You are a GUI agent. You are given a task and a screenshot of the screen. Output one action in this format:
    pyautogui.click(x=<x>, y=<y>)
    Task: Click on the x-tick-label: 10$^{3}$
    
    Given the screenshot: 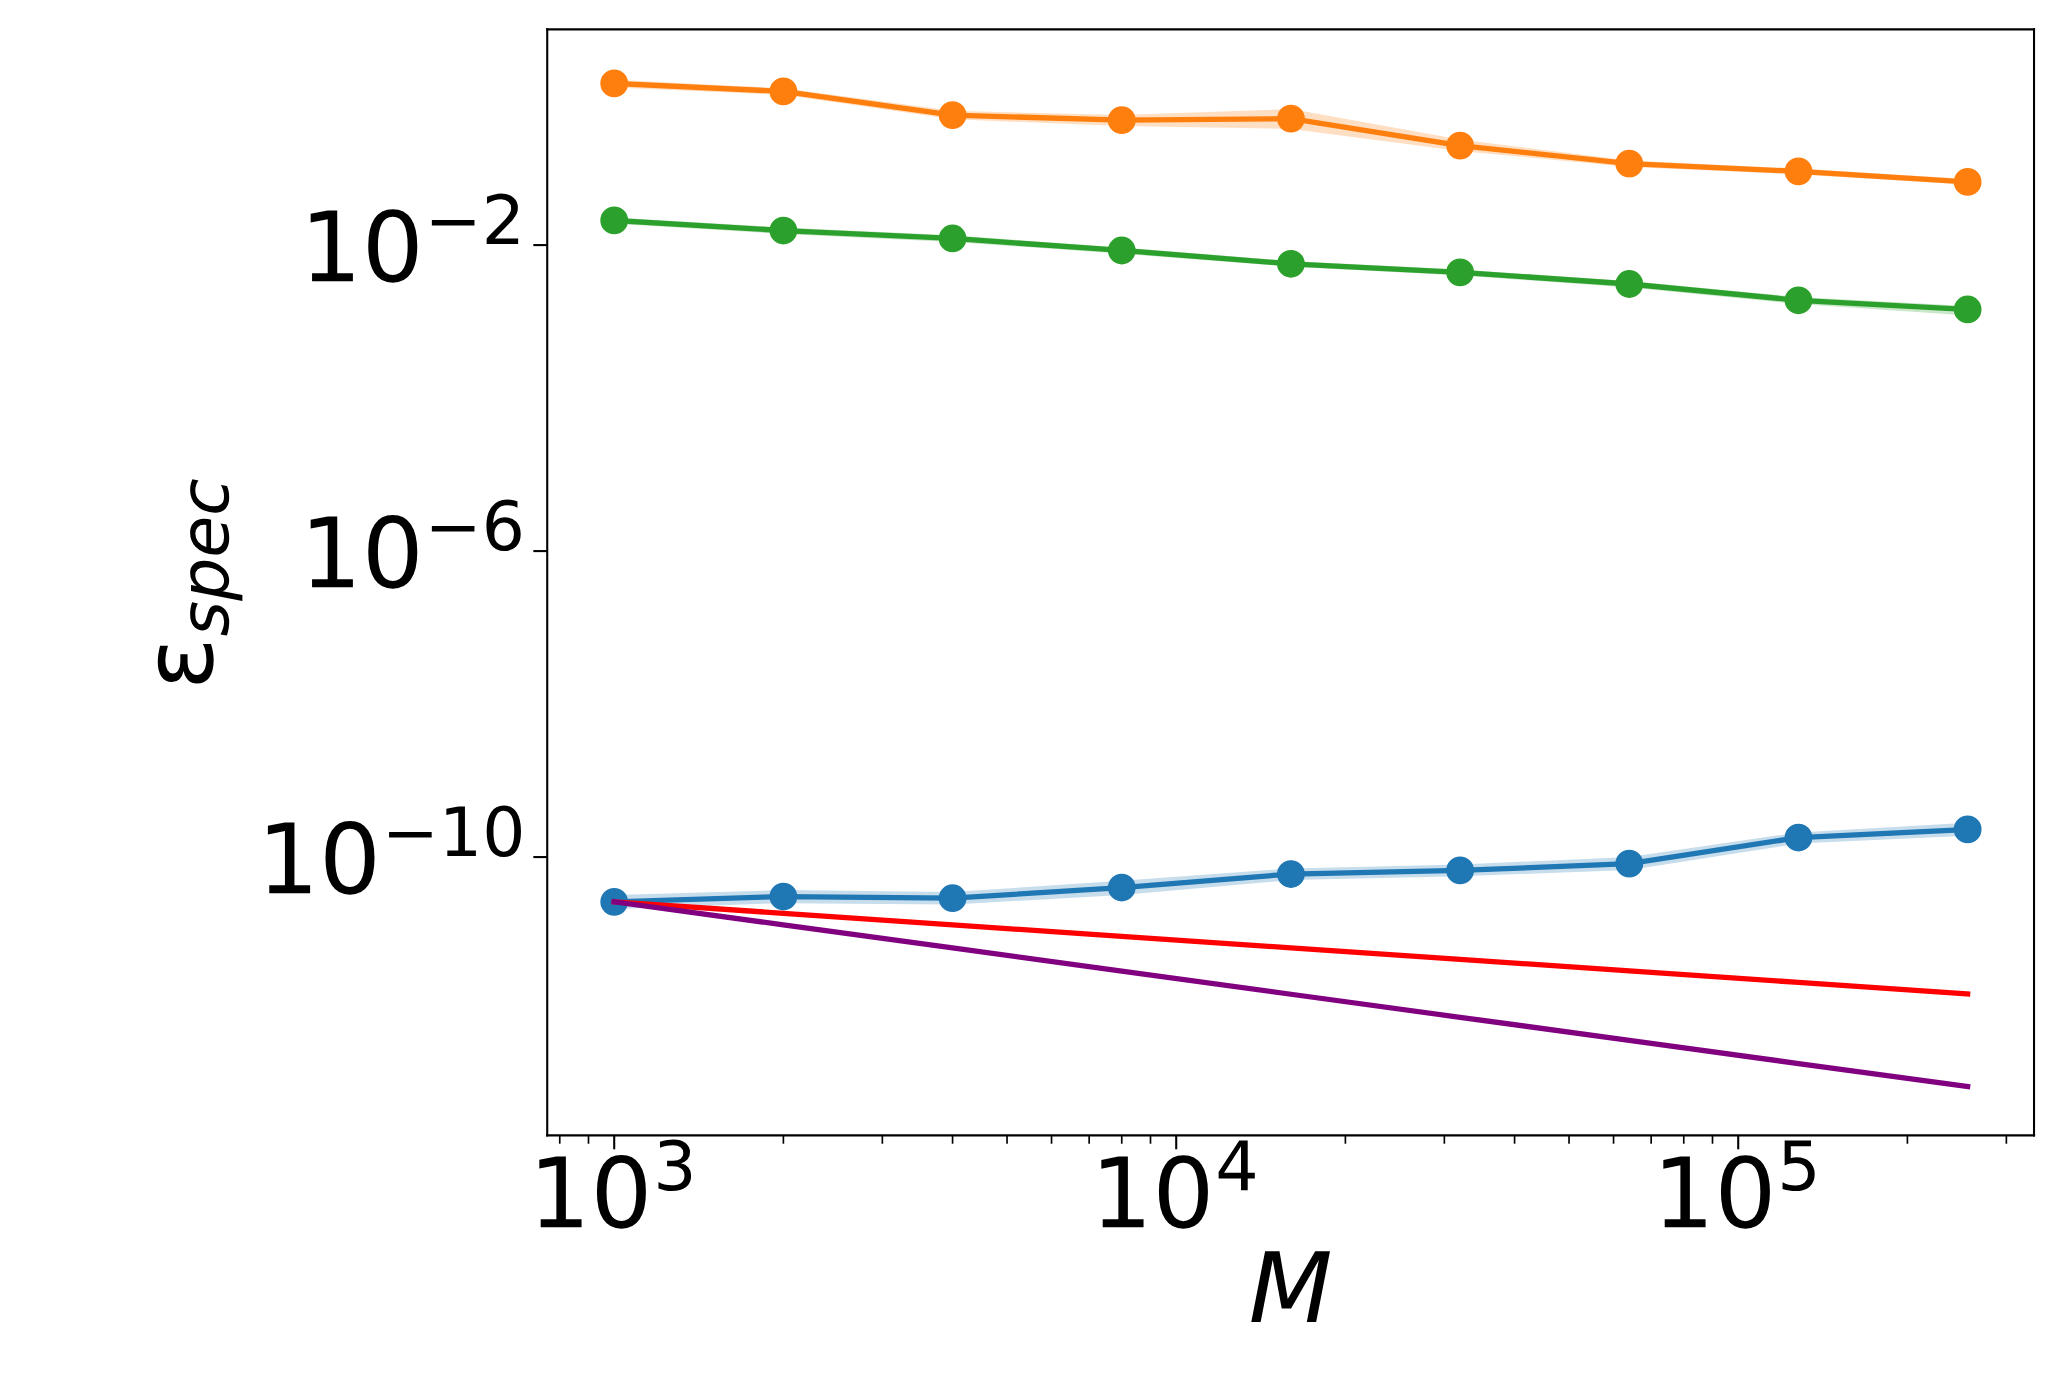 What is the action you would take?
    pyautogui.click(x=615, y=1184)
    